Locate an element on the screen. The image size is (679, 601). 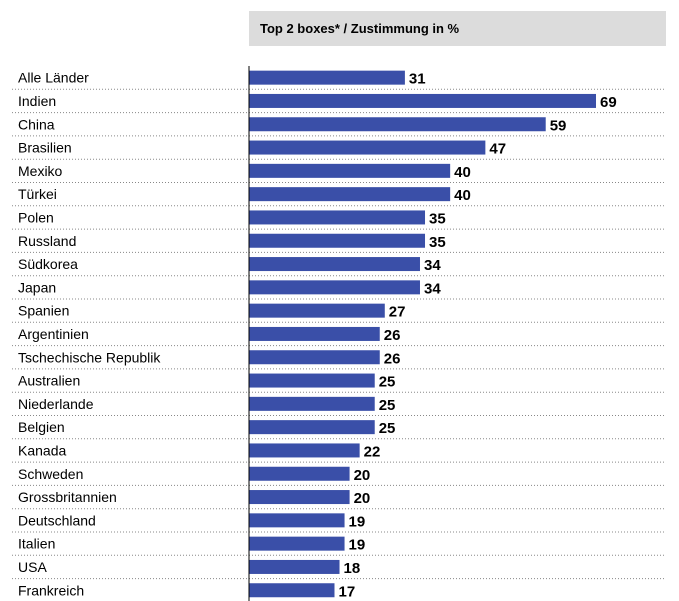
category-label: Italien is located at coordinates (36, 544).